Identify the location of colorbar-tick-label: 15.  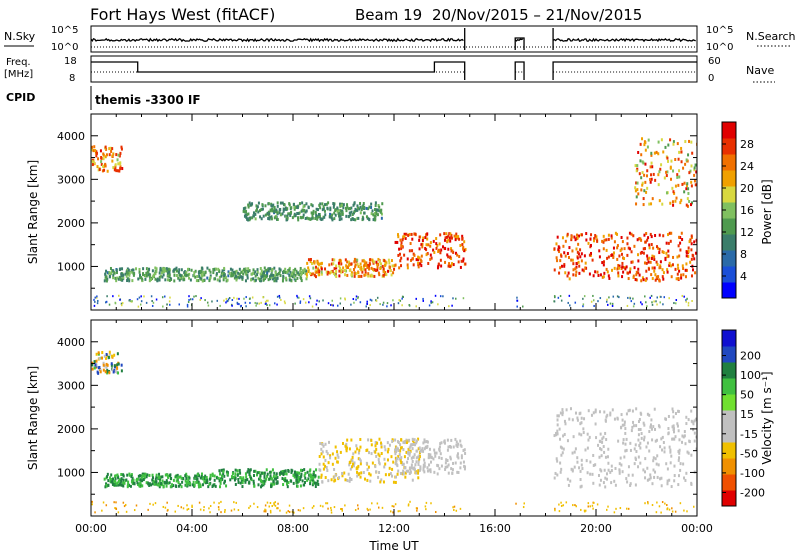
(747, 414).